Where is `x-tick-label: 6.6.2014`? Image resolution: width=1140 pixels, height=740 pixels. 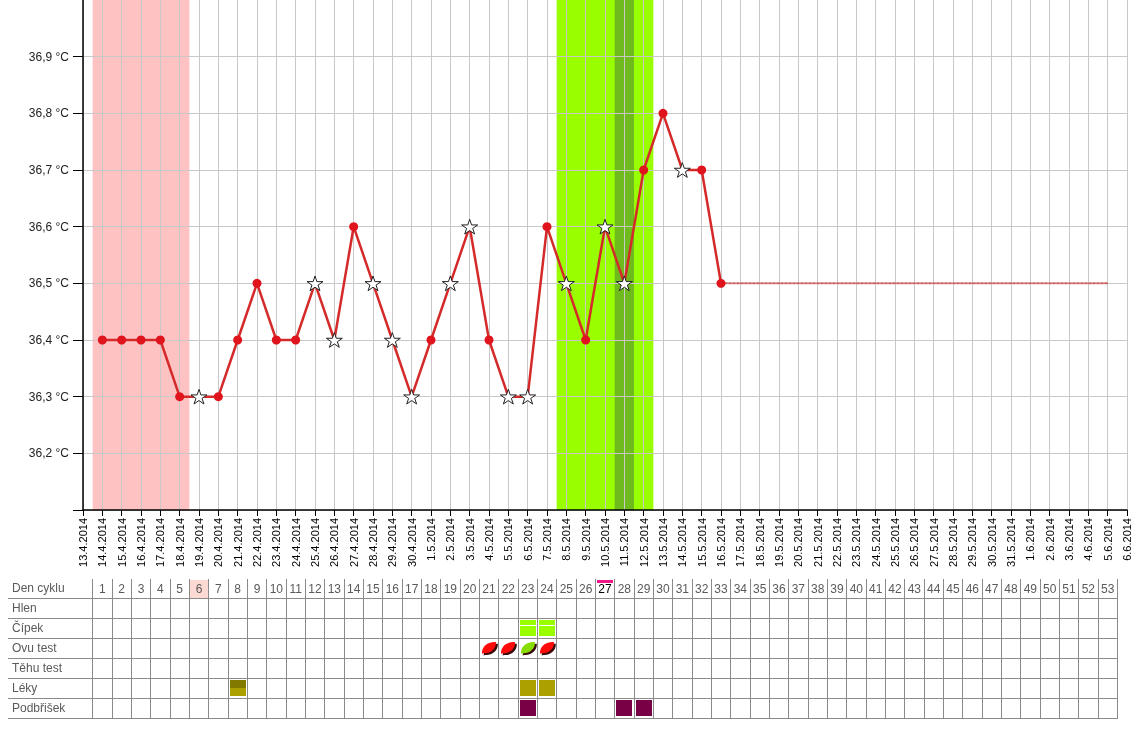
x-tick-label: 6.6.2014 is located at coordinates (1127, 539).